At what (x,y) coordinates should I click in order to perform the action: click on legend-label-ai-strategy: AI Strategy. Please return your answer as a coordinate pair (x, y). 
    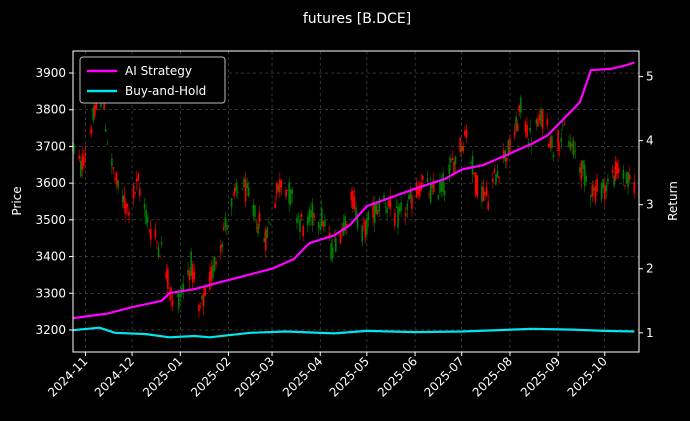
    Looking at the image, I should click on (158, 71).